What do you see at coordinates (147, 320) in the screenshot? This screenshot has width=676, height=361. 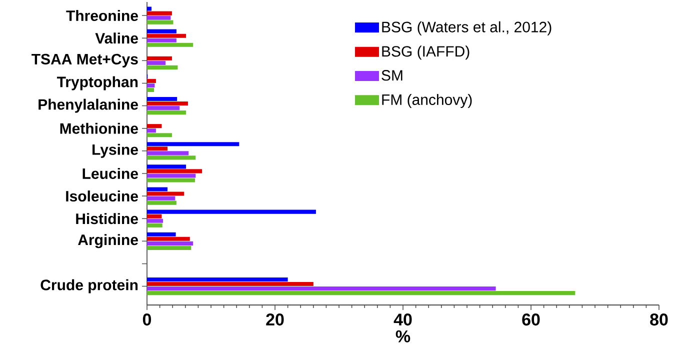 I see `x-tick-label: 0` at bounding box center [147, 320].